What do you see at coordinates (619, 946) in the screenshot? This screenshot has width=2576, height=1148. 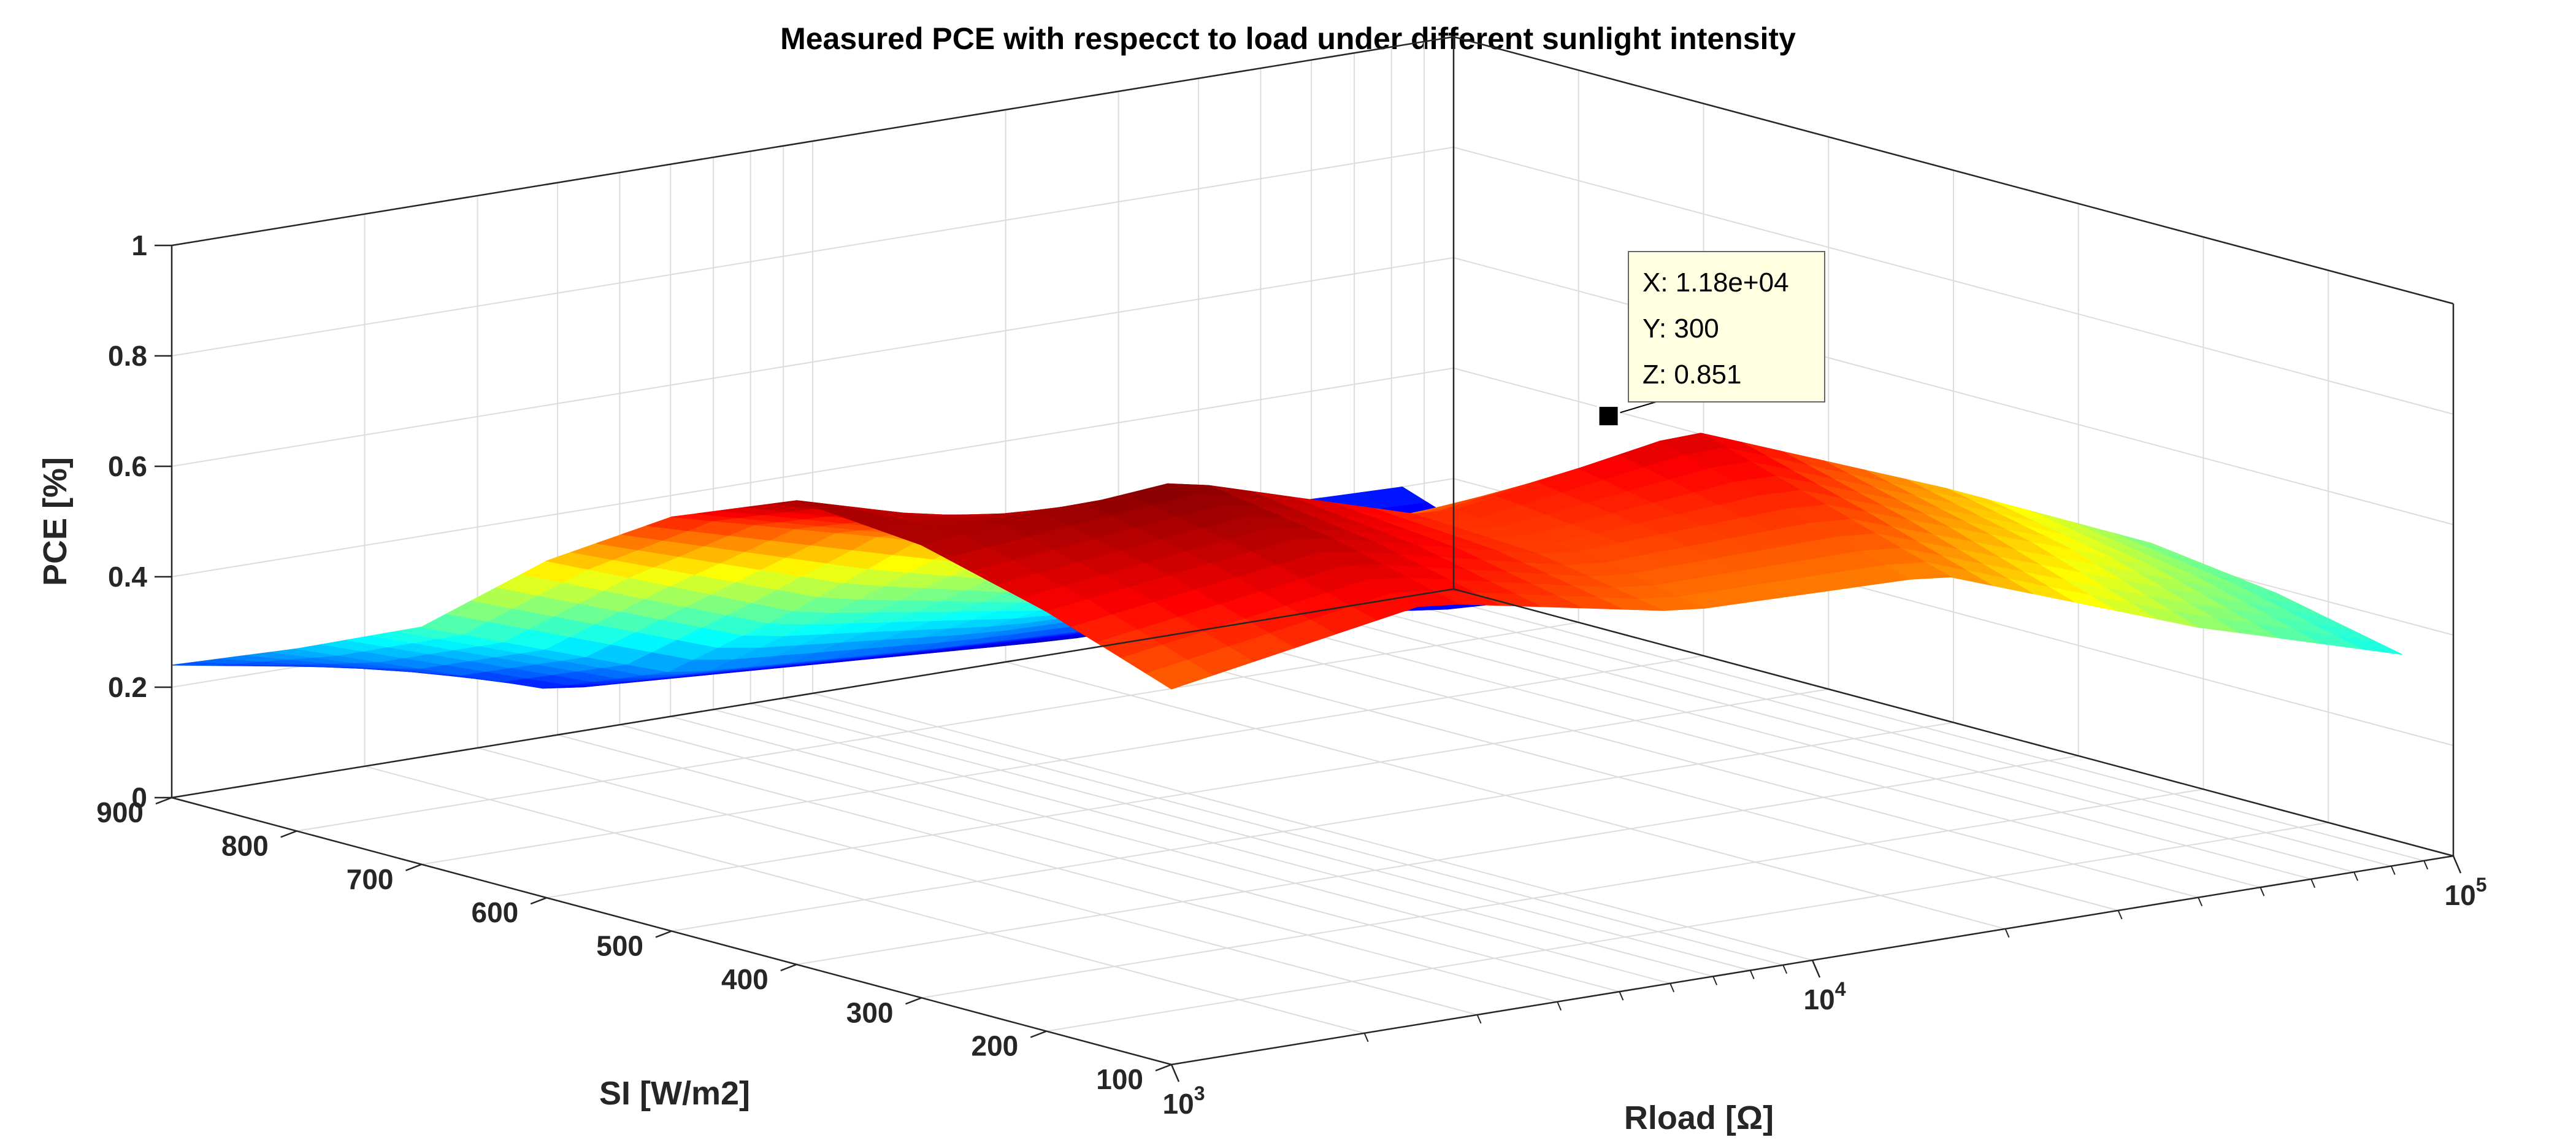 I see `y-tick-label: 500` at bounding box center [619, 946].